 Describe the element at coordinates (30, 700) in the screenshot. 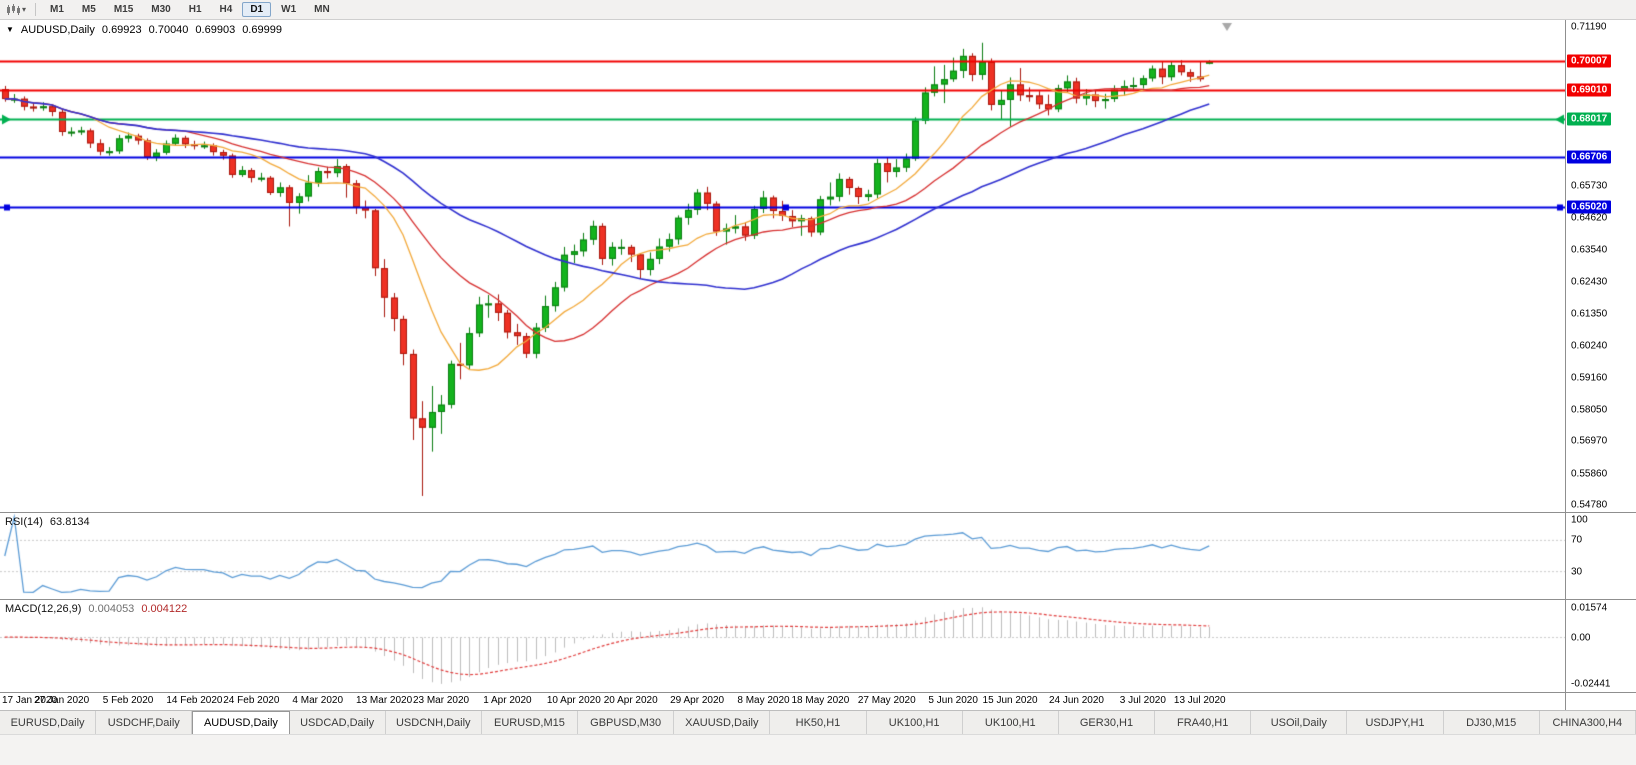

I see `date-label: 17 Jan 2020` at that location.